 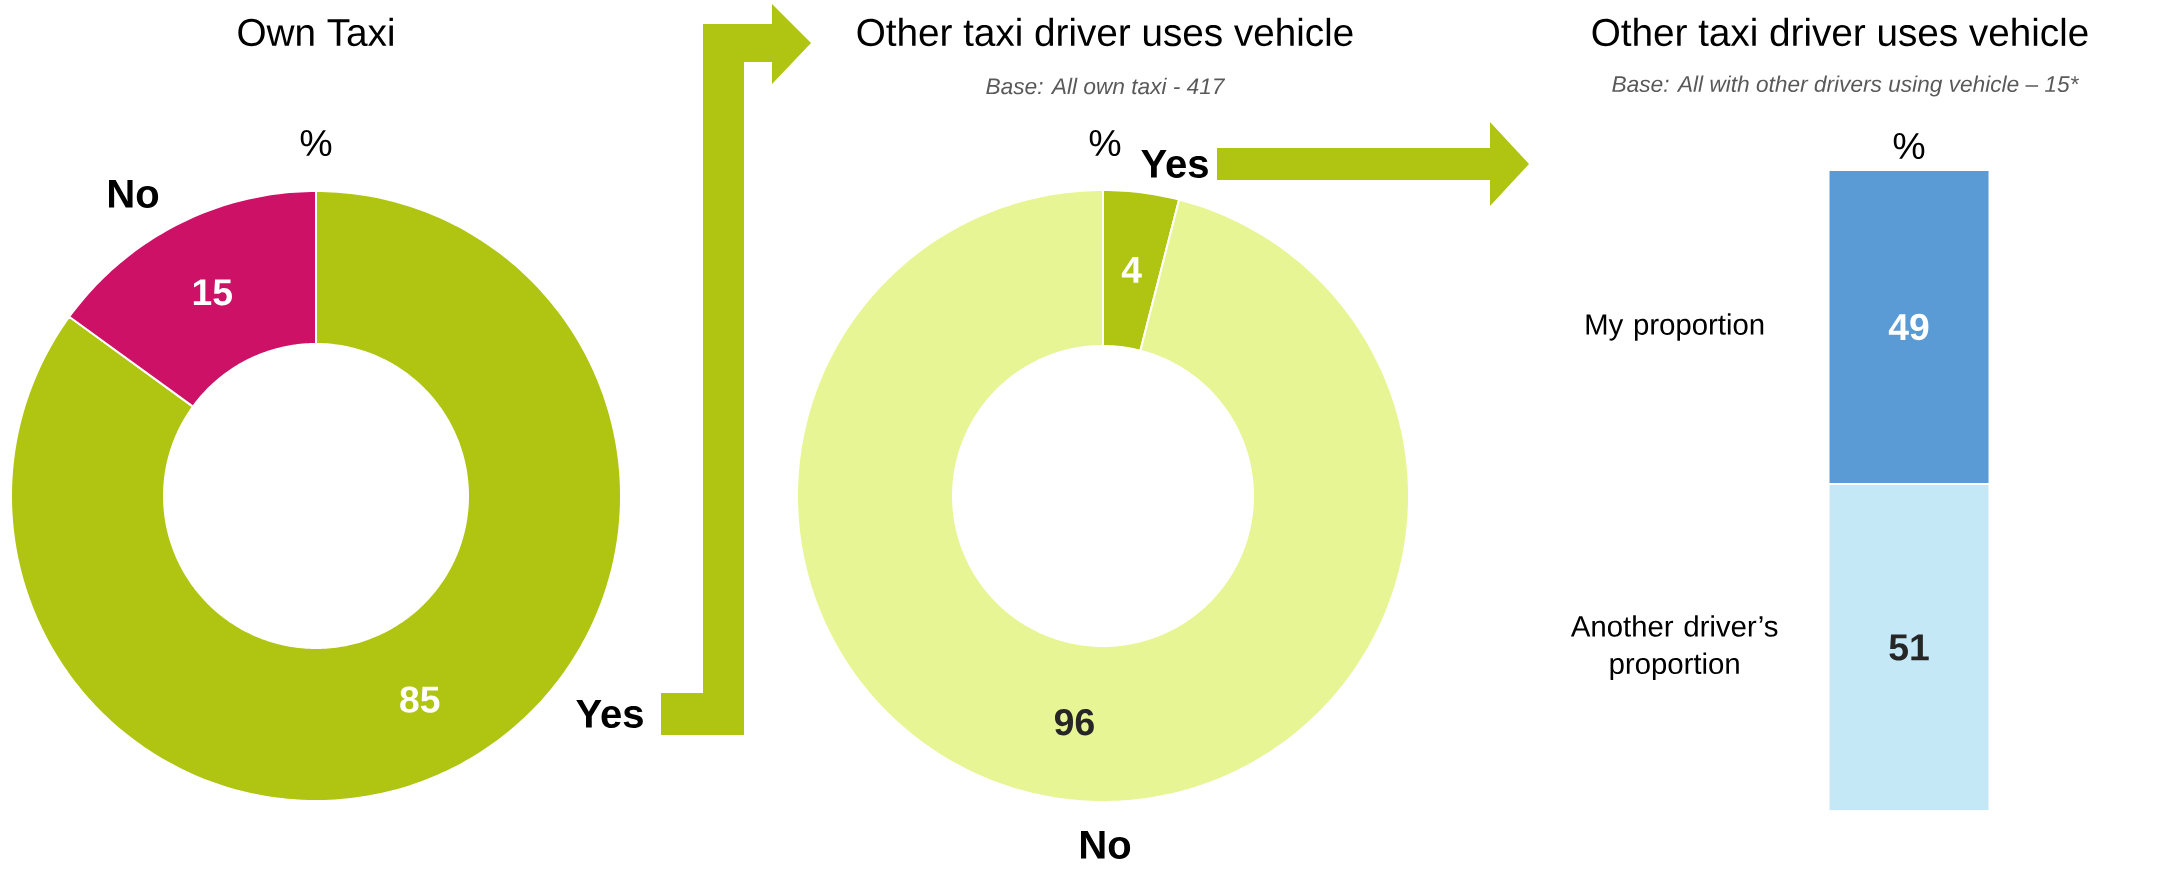 I want to click on chart-subtitle: Base: All own taxi - 417, so click(x=1106, y=86).